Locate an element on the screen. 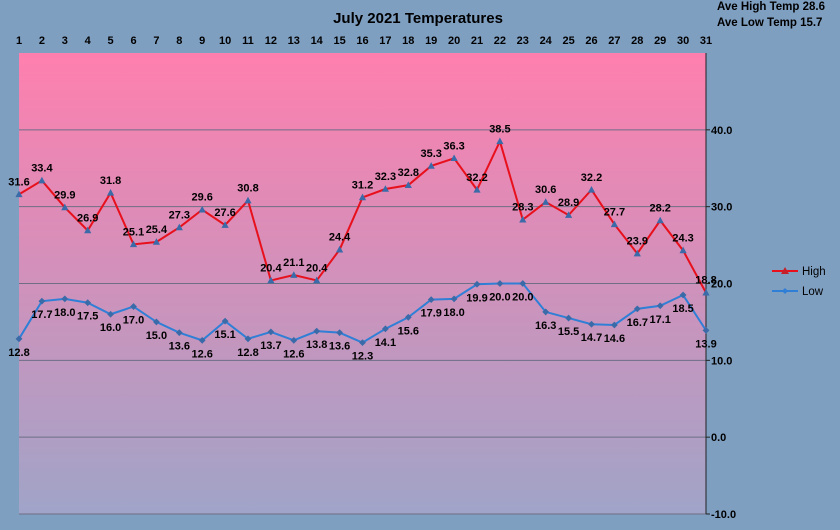 This screenshot has height=530, width=840. x-tick-label: 25 is located at coordinates (568, 41).